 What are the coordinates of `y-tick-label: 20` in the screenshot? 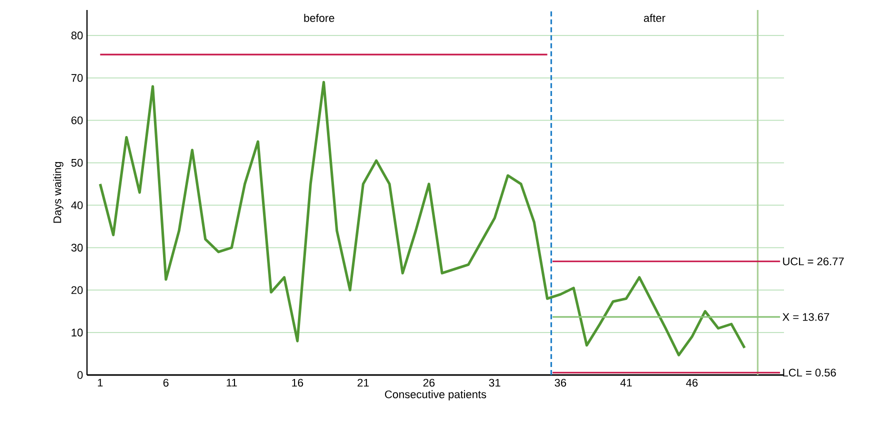 It's located at (77, 290).